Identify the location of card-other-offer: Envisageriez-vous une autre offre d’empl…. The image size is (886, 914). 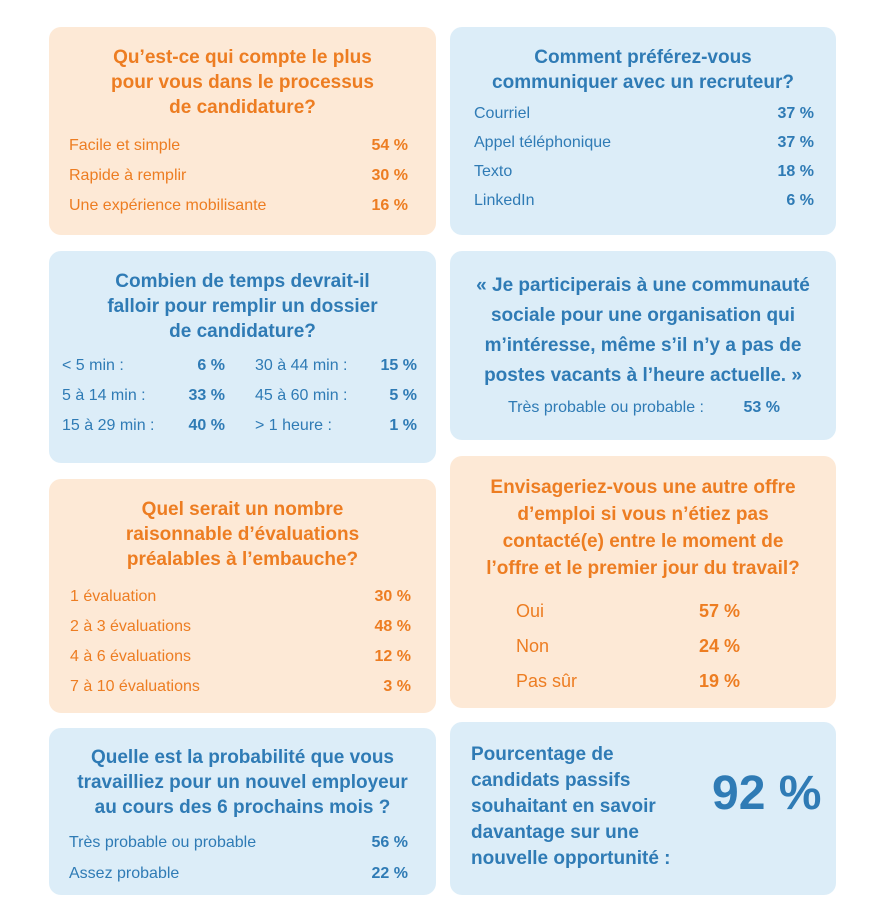
(643, 582).